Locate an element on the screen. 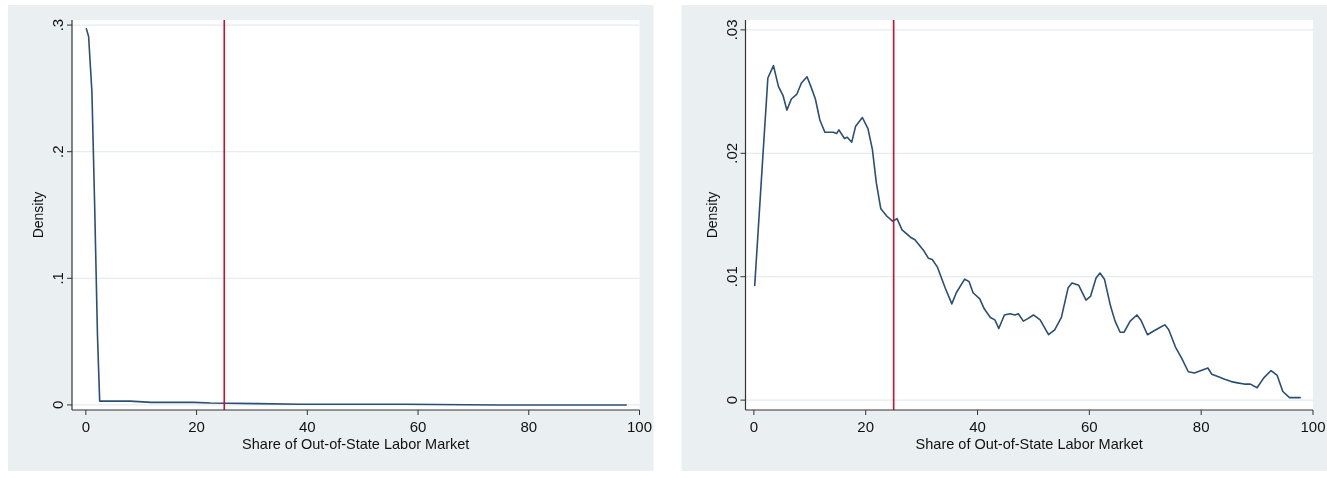 This screenshot has width=1327, height=478. y-tick-label: .2 is located at coordinates (57, 151).